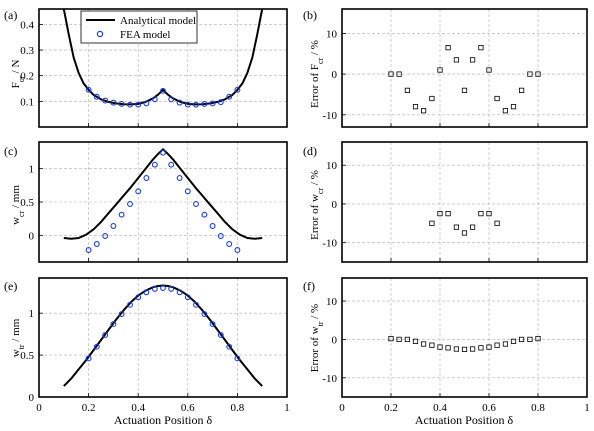 The image size is (594, 431). I want to click on y-tick-label: 0.3, so click(27, 51).